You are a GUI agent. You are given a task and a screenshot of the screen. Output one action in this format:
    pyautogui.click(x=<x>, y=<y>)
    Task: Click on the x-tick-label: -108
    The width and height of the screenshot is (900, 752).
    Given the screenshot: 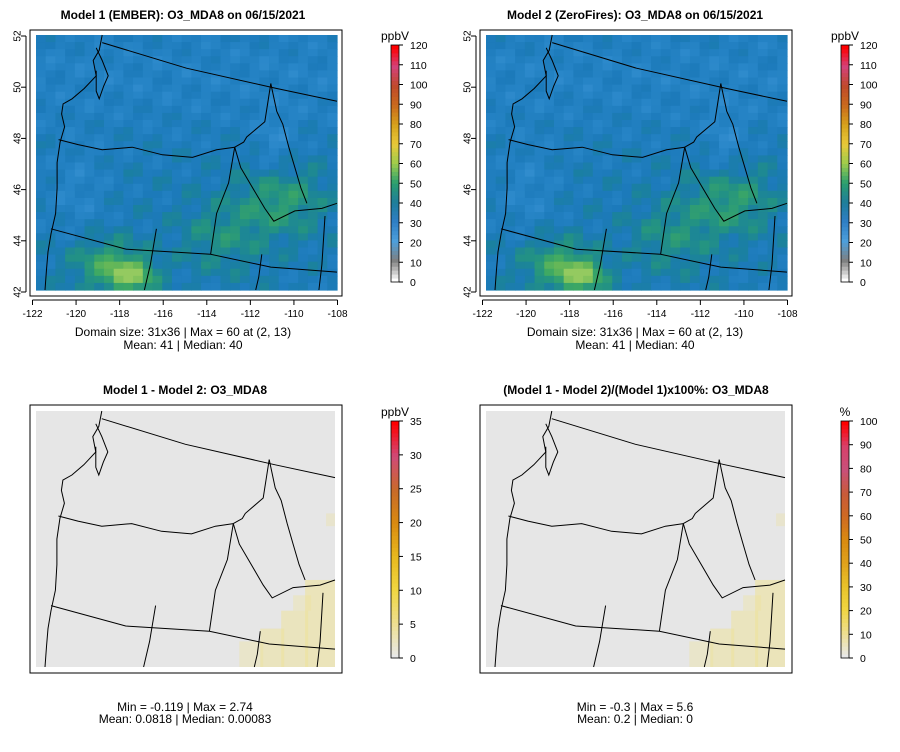 What is the action you would take?
    pyautogui.click(x=337, y=314)
    